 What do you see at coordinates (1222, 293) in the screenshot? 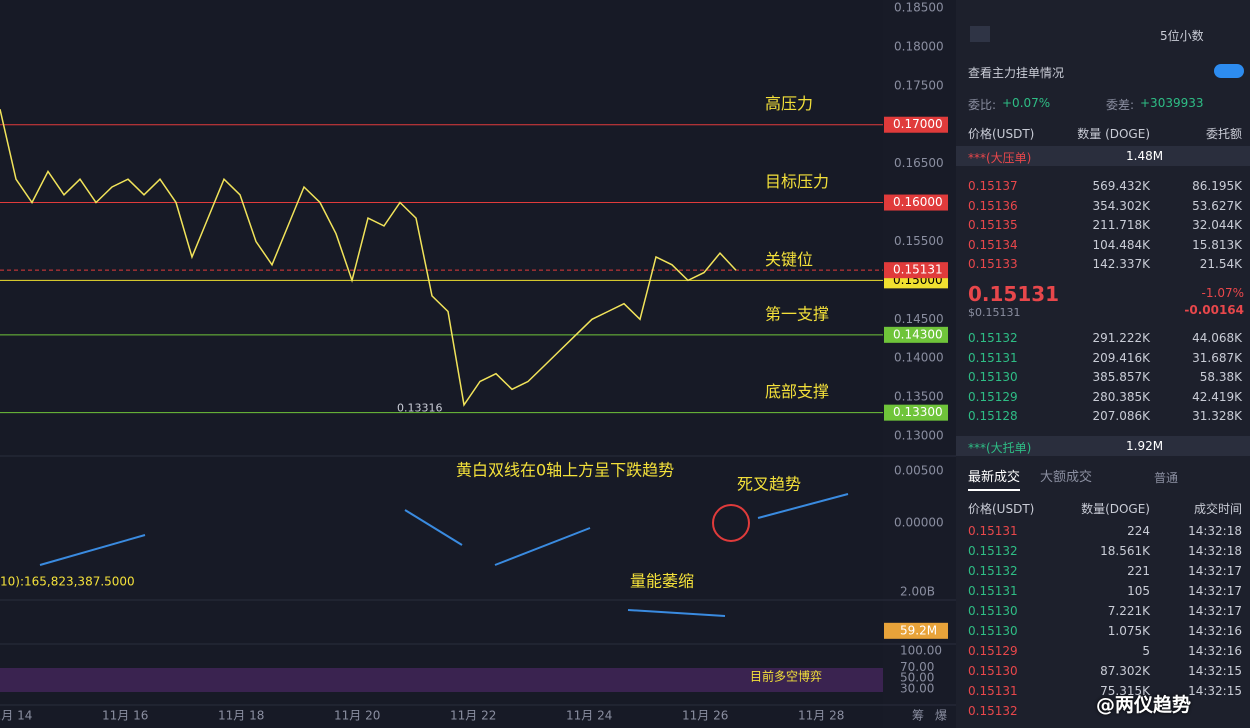
I see `change-pct: -1.07%` at bounding box center [1222, 293].